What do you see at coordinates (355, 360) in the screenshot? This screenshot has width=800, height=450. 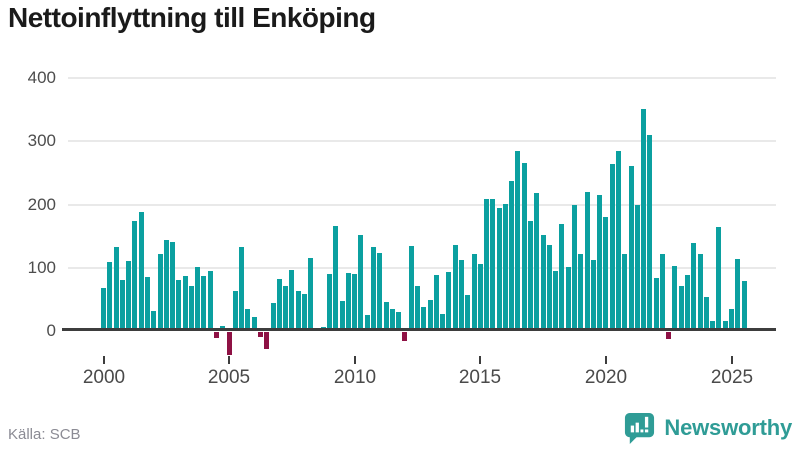 I see `x-tick-2010` at bounding box center [355, 360].